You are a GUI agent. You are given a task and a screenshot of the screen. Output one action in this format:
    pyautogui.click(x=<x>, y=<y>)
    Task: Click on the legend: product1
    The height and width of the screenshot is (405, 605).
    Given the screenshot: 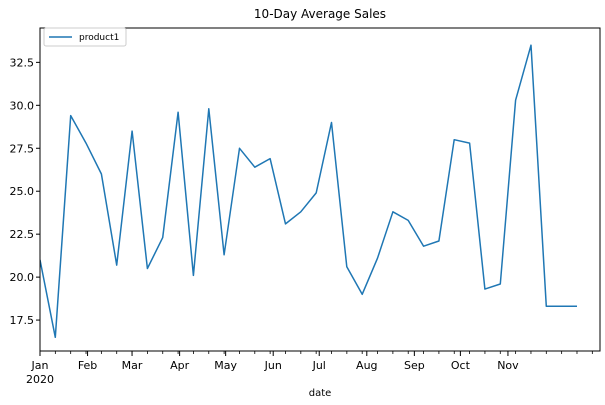 What is the action you would take?
    pyautogui.click(x=85, y=37)
    